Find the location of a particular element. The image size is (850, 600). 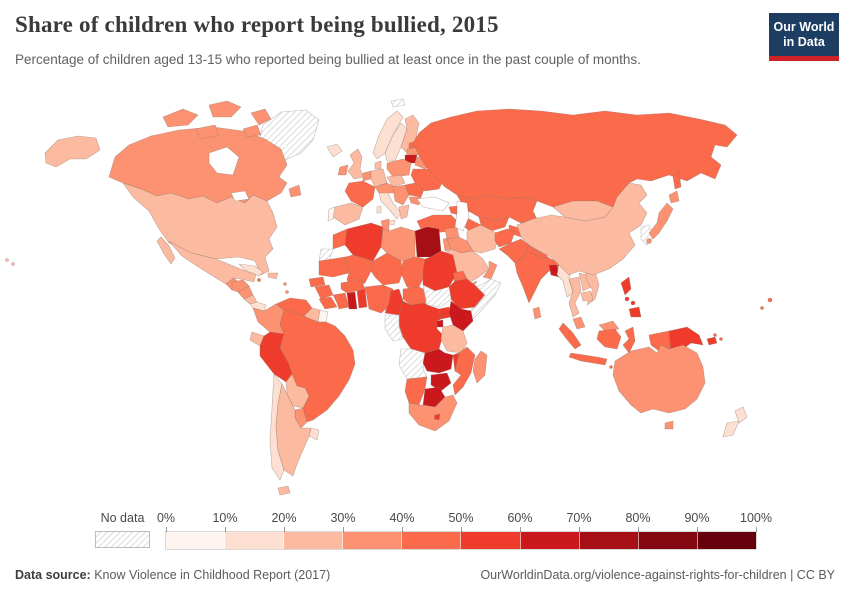

country-jamaica is located at coordinates (259, 280).